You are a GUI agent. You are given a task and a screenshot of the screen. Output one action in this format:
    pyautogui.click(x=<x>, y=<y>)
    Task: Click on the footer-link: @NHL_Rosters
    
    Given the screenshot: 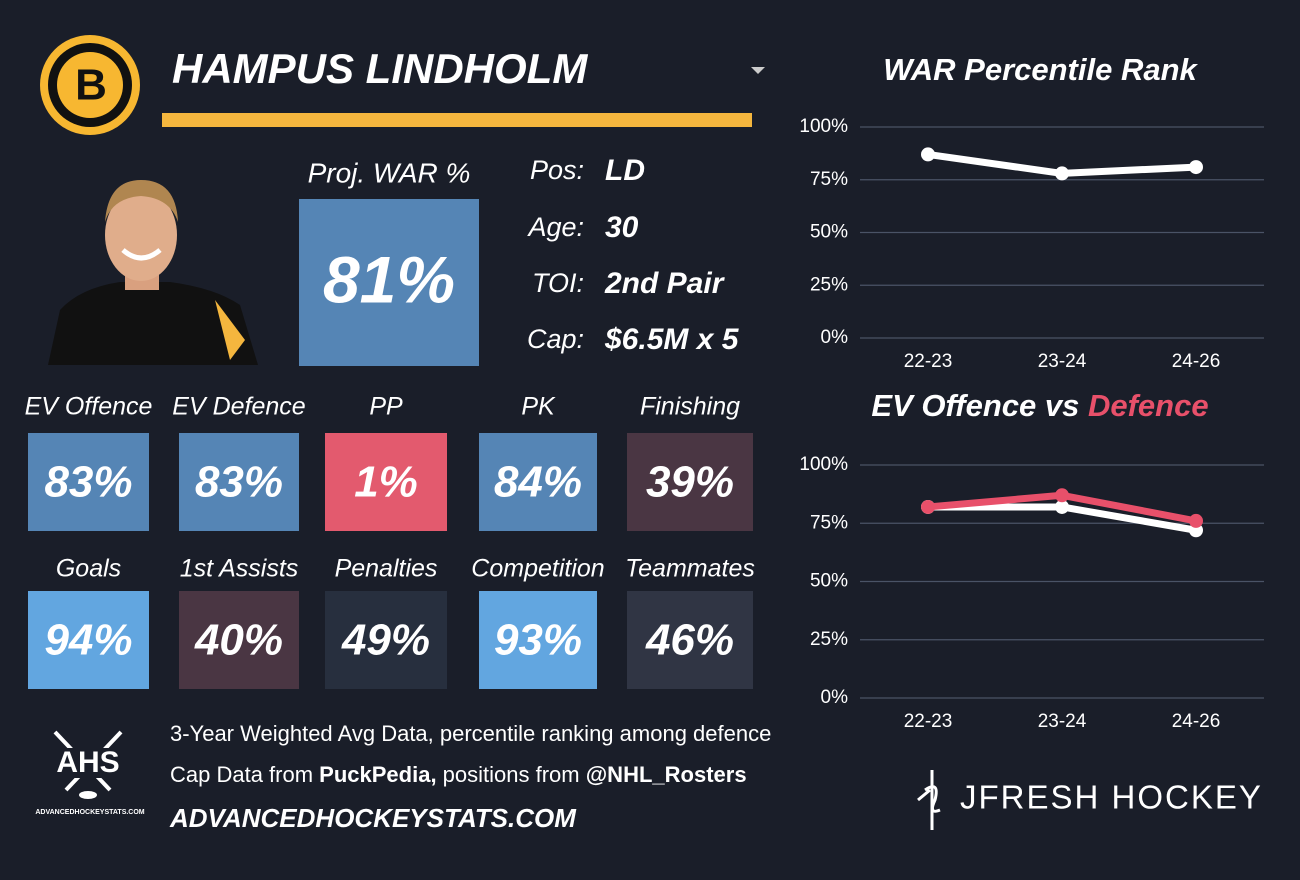 What is the action you would take?
    pyautogui.click(x=666, y=774)
    